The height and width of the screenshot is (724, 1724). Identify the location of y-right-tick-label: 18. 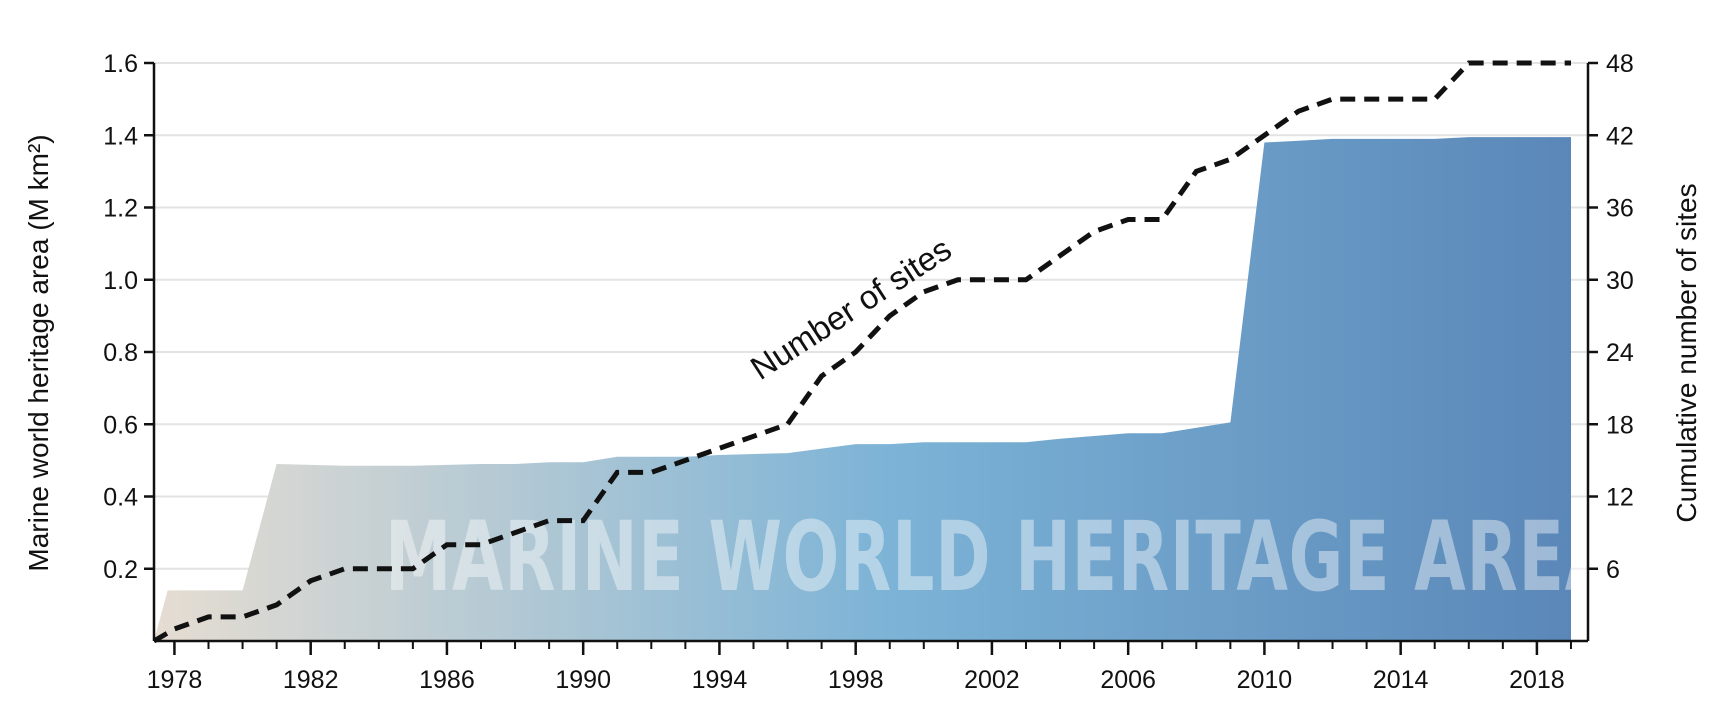
(1620, 425).